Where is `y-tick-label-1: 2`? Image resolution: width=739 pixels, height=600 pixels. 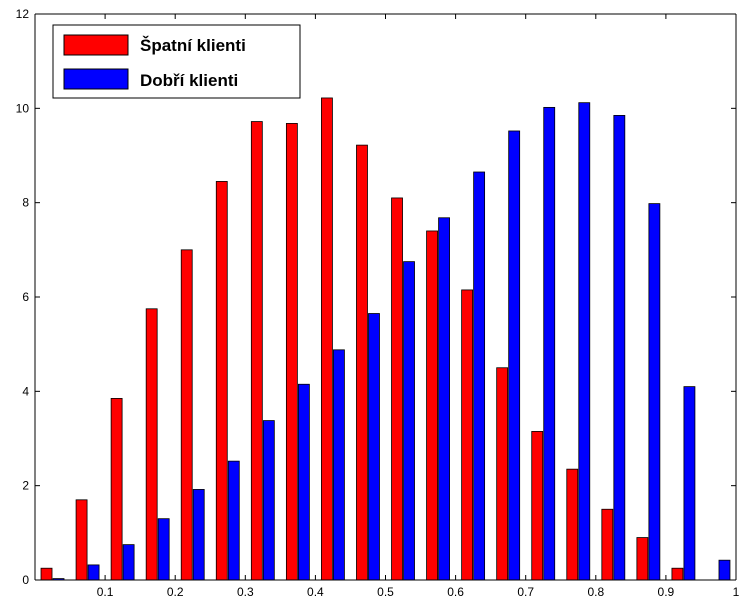 y-tick-label-1: 2 is located at coordinates (25, 486).